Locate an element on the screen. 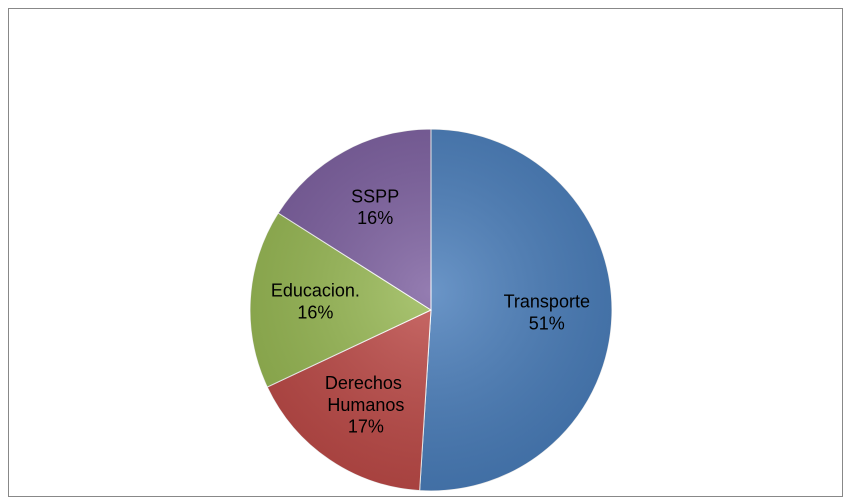 This screenshot has height=504, width=851. slice-label: Derechos Humanos is located at coordinates (366, 394).